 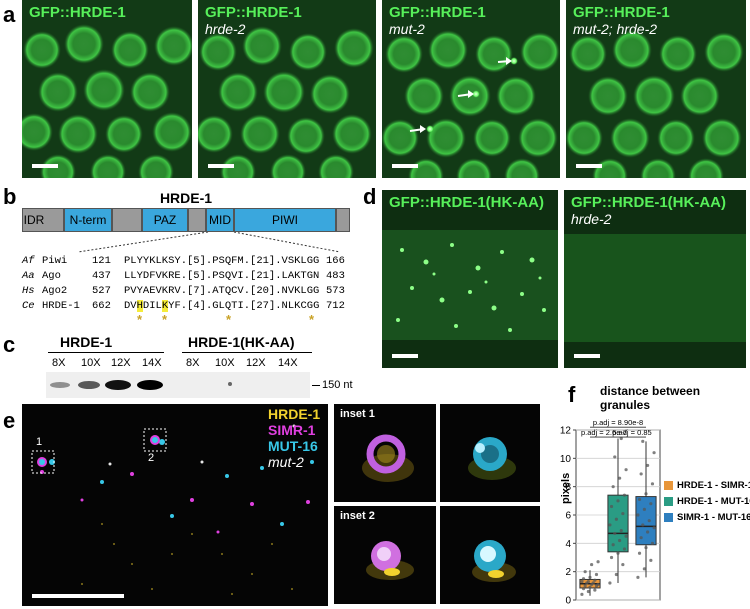 I want to click on domain-nterm: N-term, so click(x=88, y=220).